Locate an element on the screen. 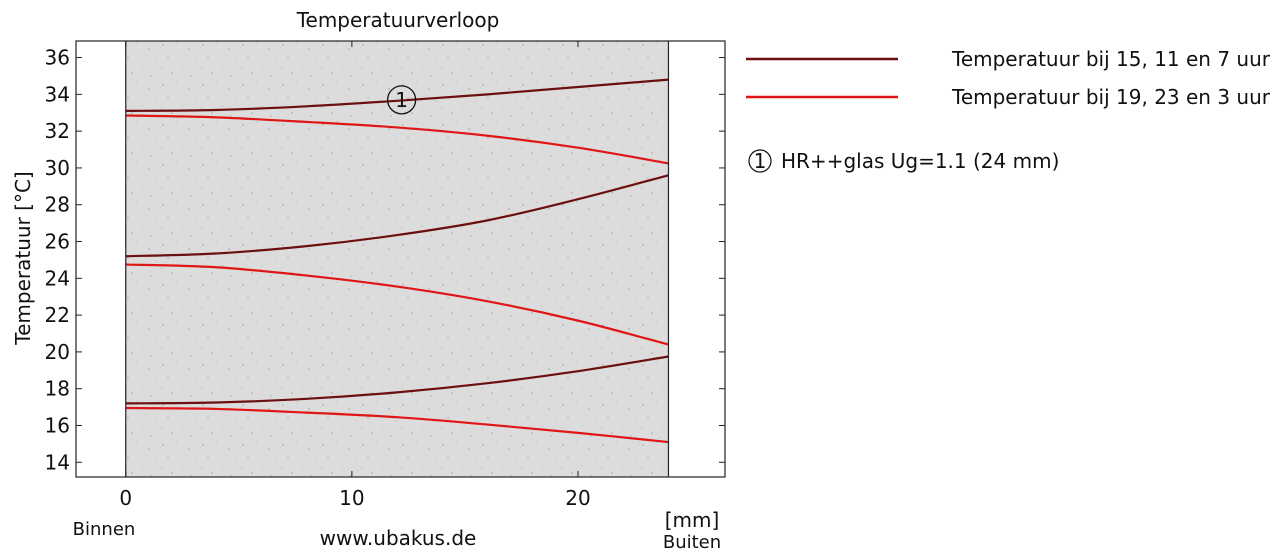 This screenshot has width=1283, height=551. y-tick-label: 20 is located at coordinates (57, 352).